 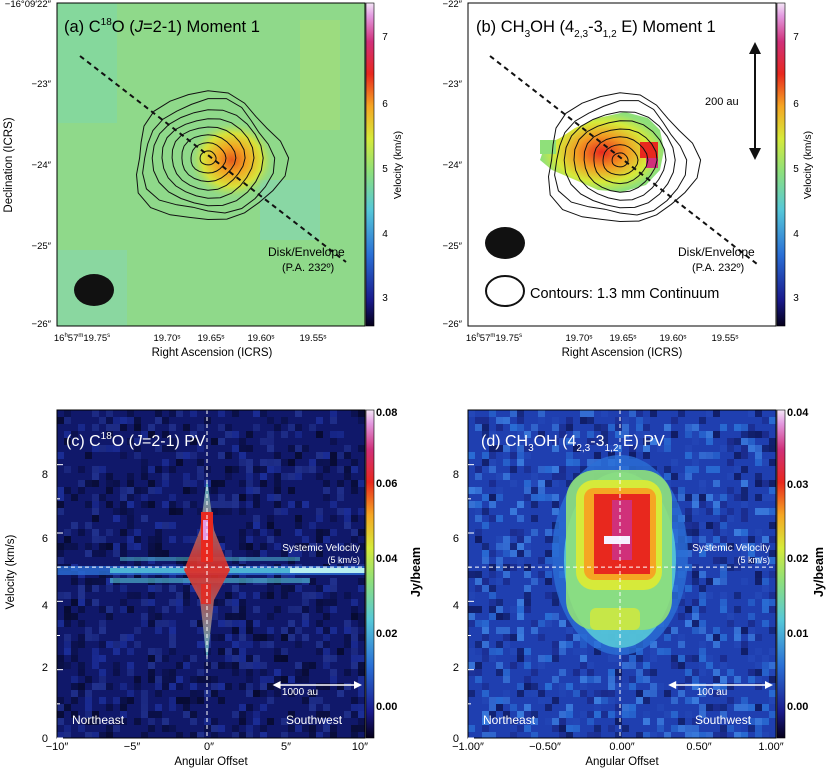 I want to click on panel-b-title: (b) CH3OH (42,3-31,2 E) Moment 1, so click(x=596, y=29).